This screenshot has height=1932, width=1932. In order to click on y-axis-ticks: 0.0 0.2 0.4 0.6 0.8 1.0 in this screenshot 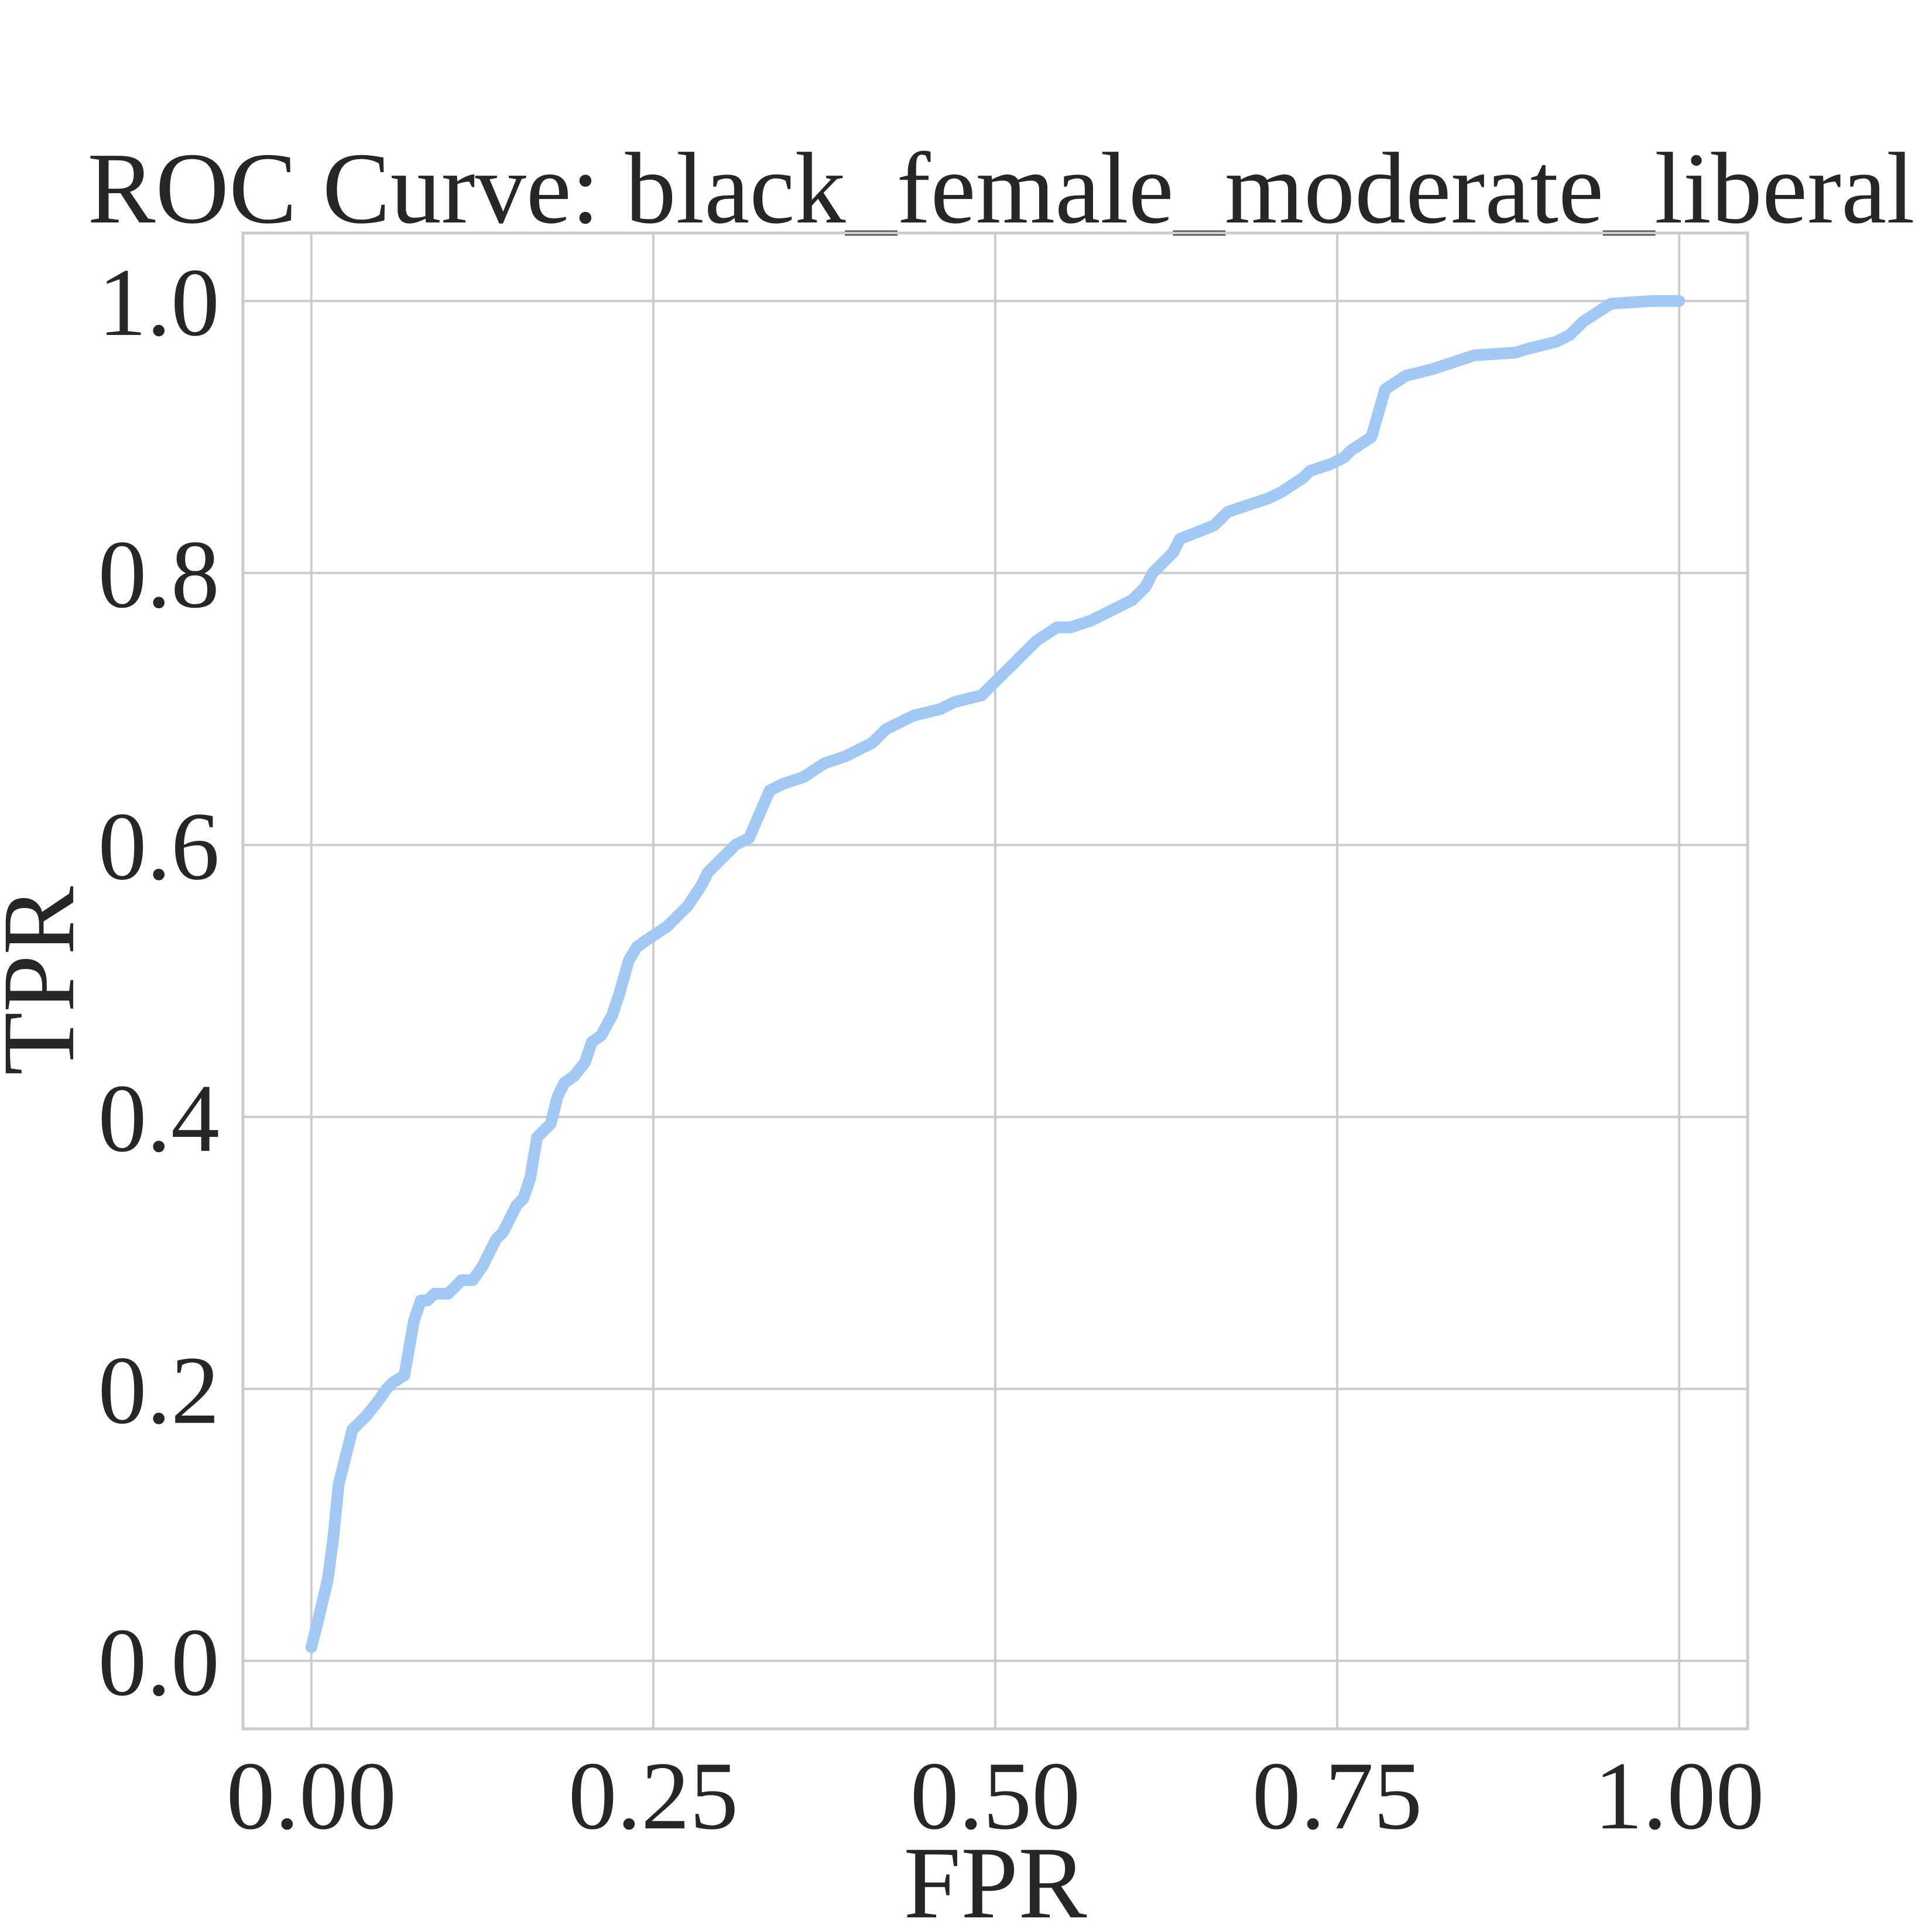, I will do `click(159, 982)`.